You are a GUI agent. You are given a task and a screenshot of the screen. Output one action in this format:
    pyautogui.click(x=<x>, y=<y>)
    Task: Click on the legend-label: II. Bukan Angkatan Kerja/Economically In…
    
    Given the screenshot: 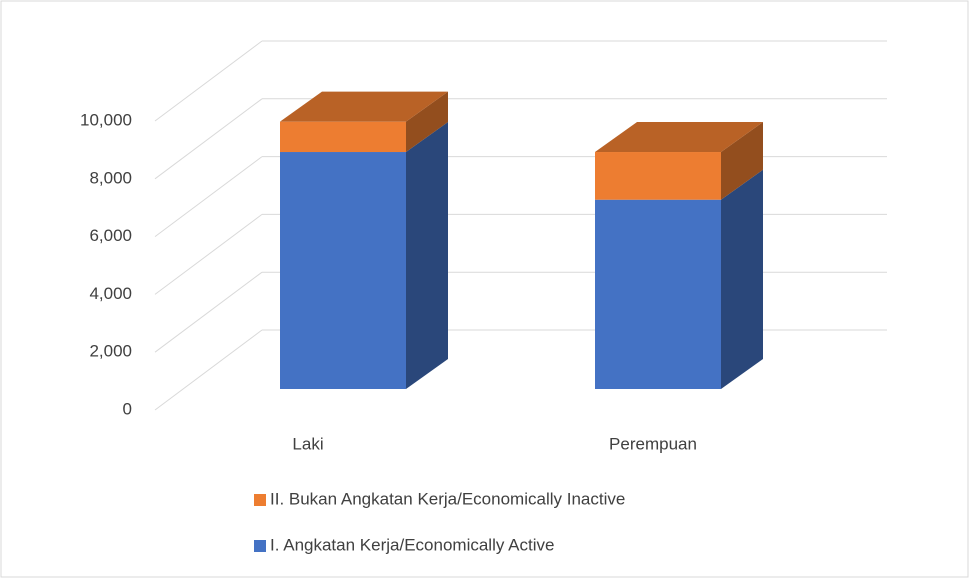 What is the action you would take?
    pyautogui.click(x=447, y=498)
    